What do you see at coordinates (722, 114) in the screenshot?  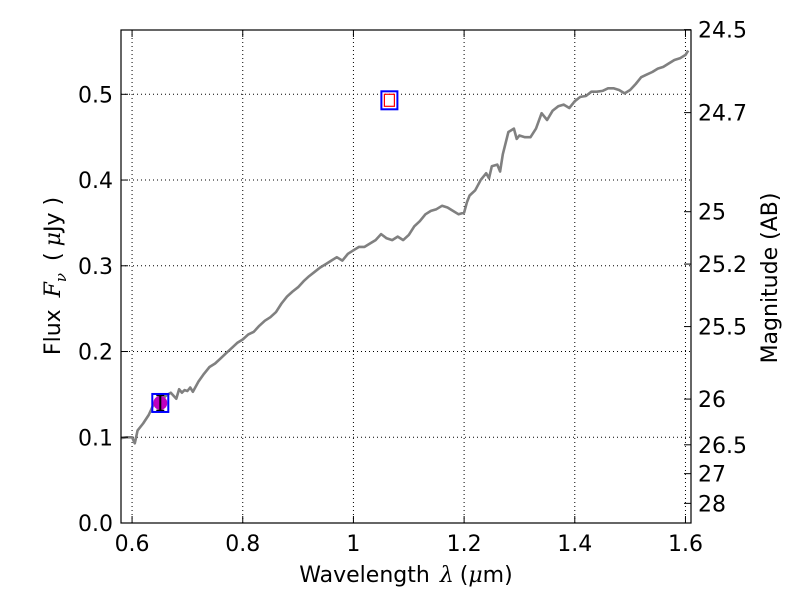 I see `y2-tick-label: 24.7` at bounding box center [722, 114].